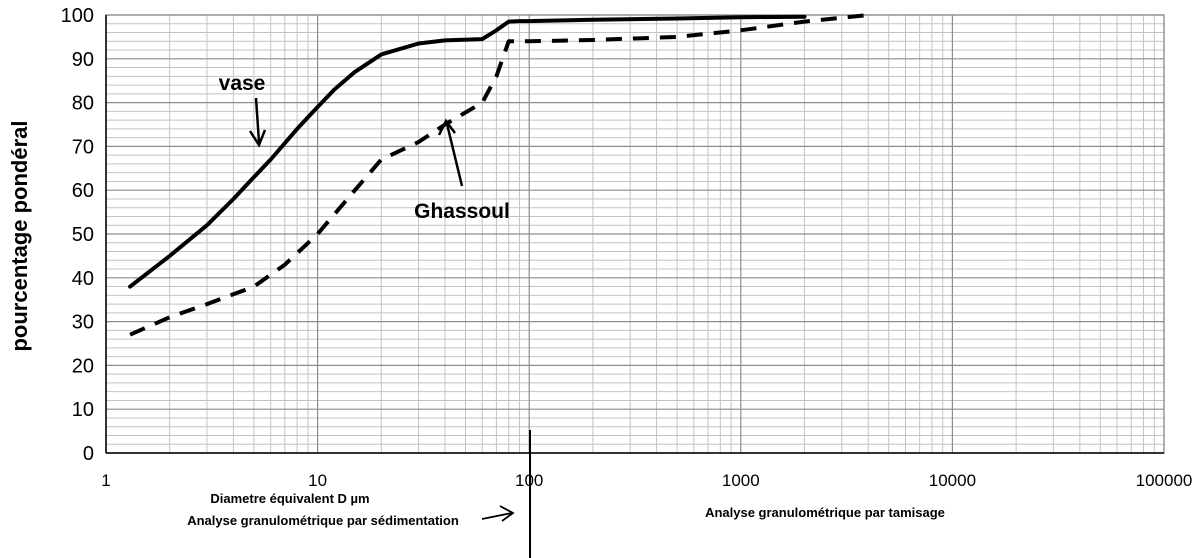 Image resolution: width=1200 pixels, height=558 pixels. Describe the element at coordinates (83, 147) in the screenshot. I see `y-tick-label: 70` at that location.